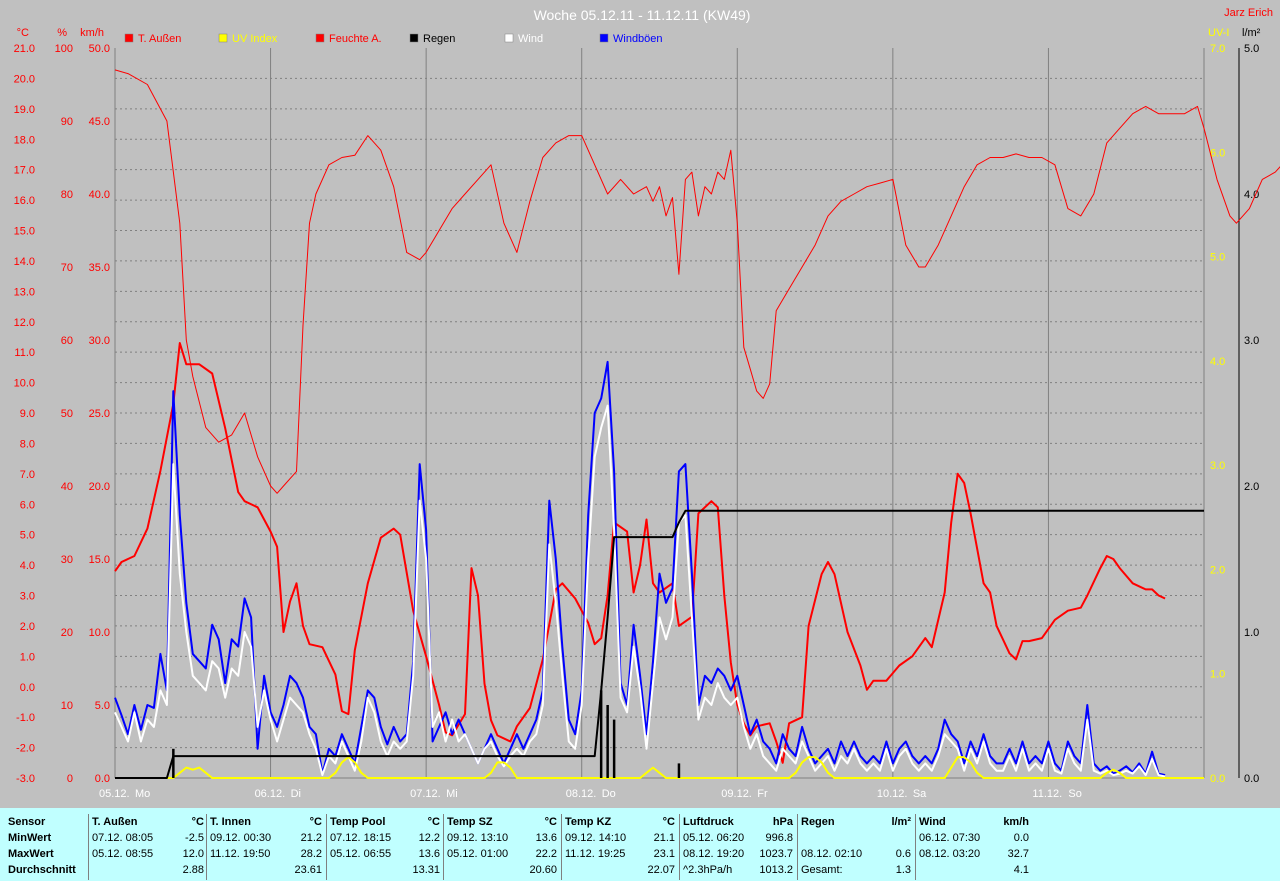  Describe the element at coordinates (27, 822) in the screenshot. I see `stats-cell: Sensor` at that location.